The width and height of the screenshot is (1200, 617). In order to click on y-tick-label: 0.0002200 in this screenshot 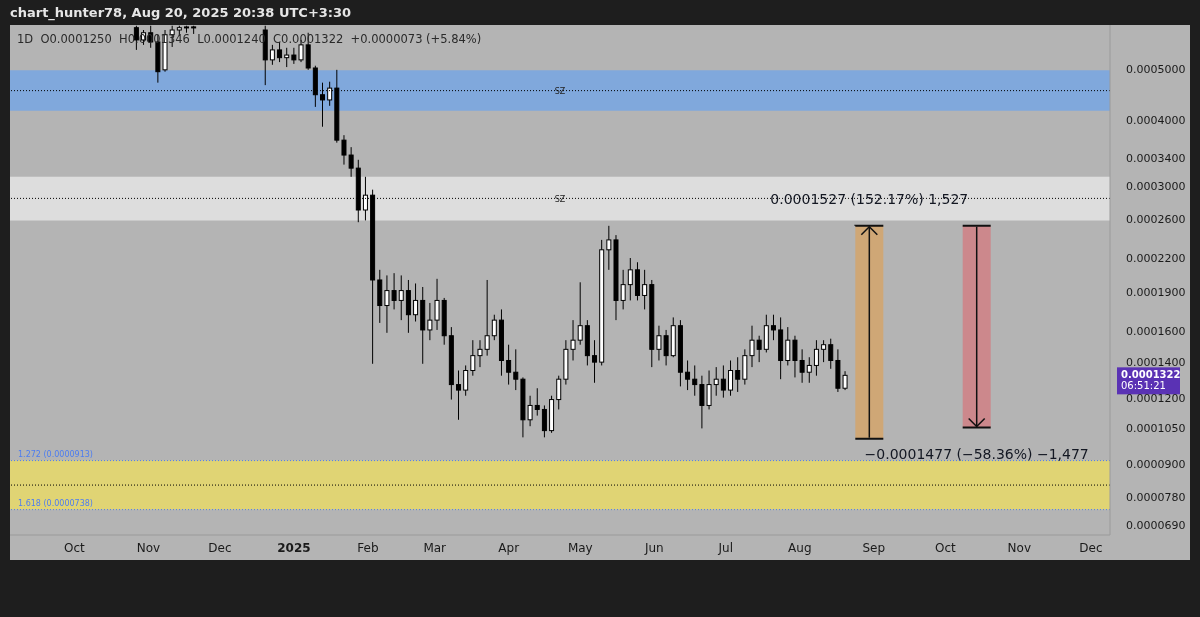, I will do `click(1156, 258)`.